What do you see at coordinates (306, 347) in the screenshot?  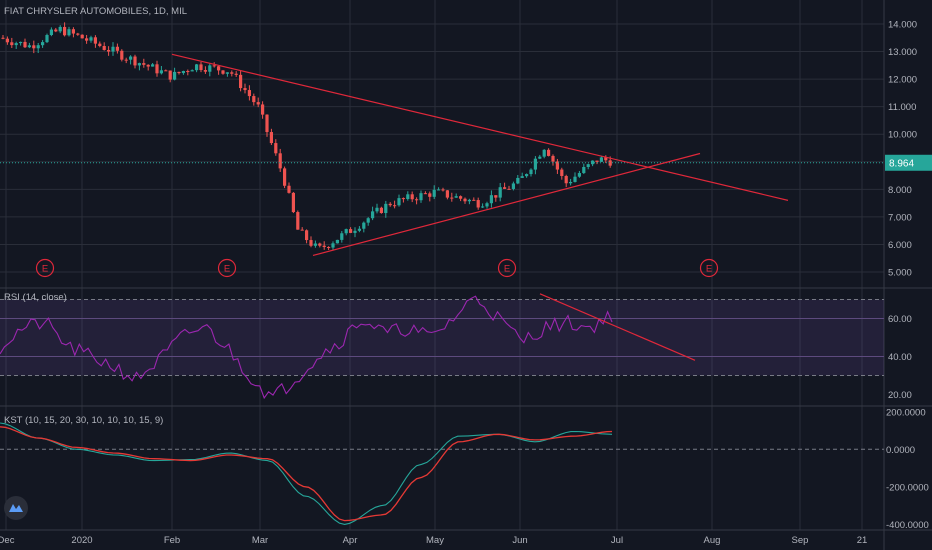 I see `rsi-line` at bounding box center [306, 347].